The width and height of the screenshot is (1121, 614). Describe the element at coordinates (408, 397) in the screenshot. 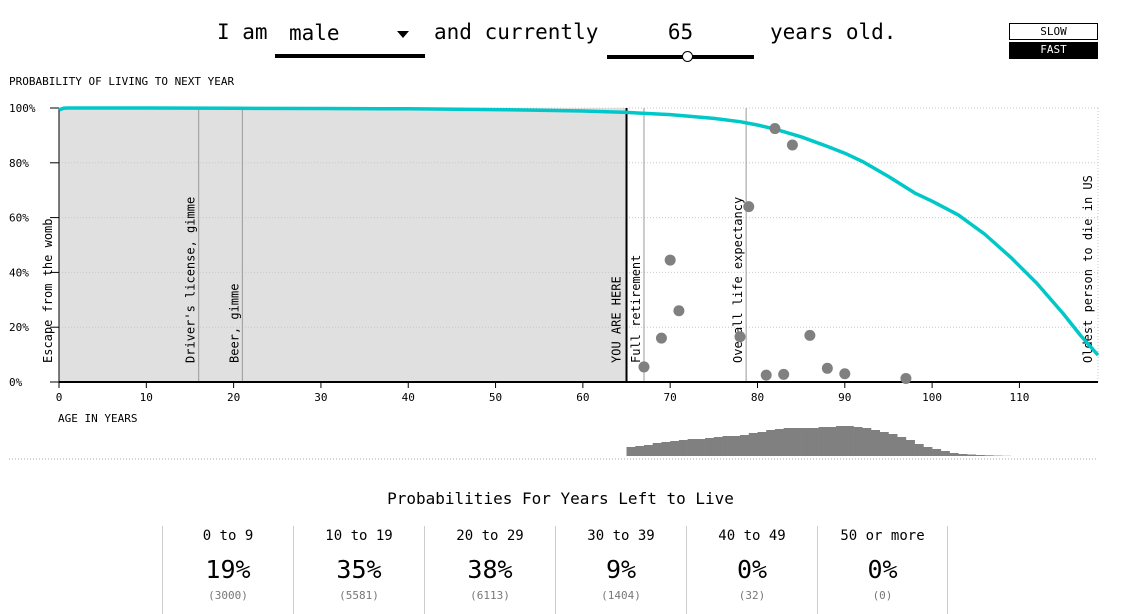

I see `x-tick-label: 40` at that location.